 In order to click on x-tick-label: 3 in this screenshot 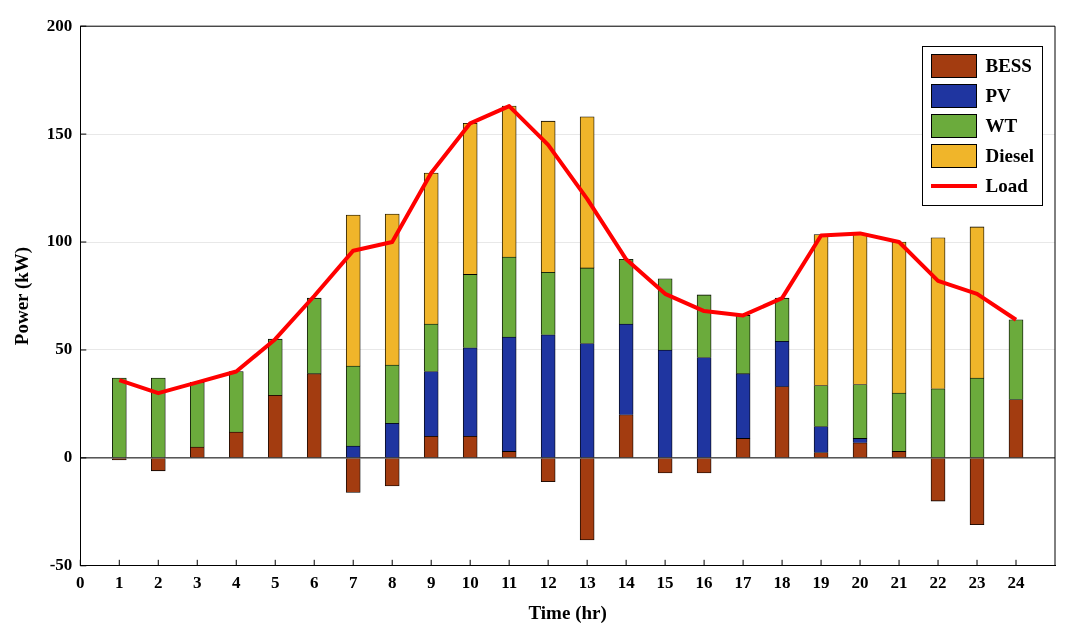, I will do `click(197, 583)`.